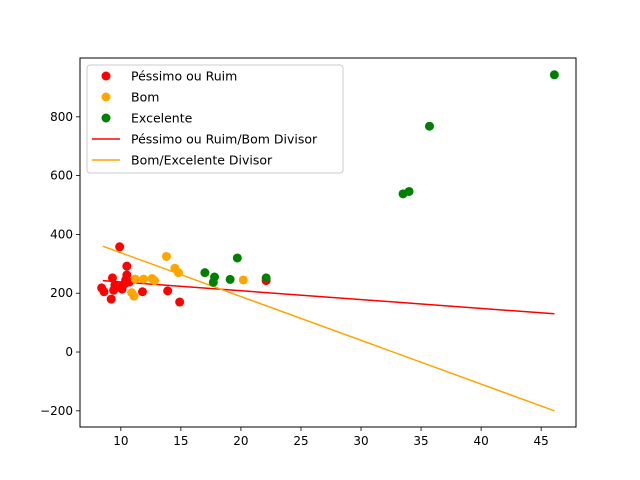 This screenshot has width=640, height=480. Describe the element at coordinates (240, 441) in the screenshot. I see `x-tick-label: 20` at that location.